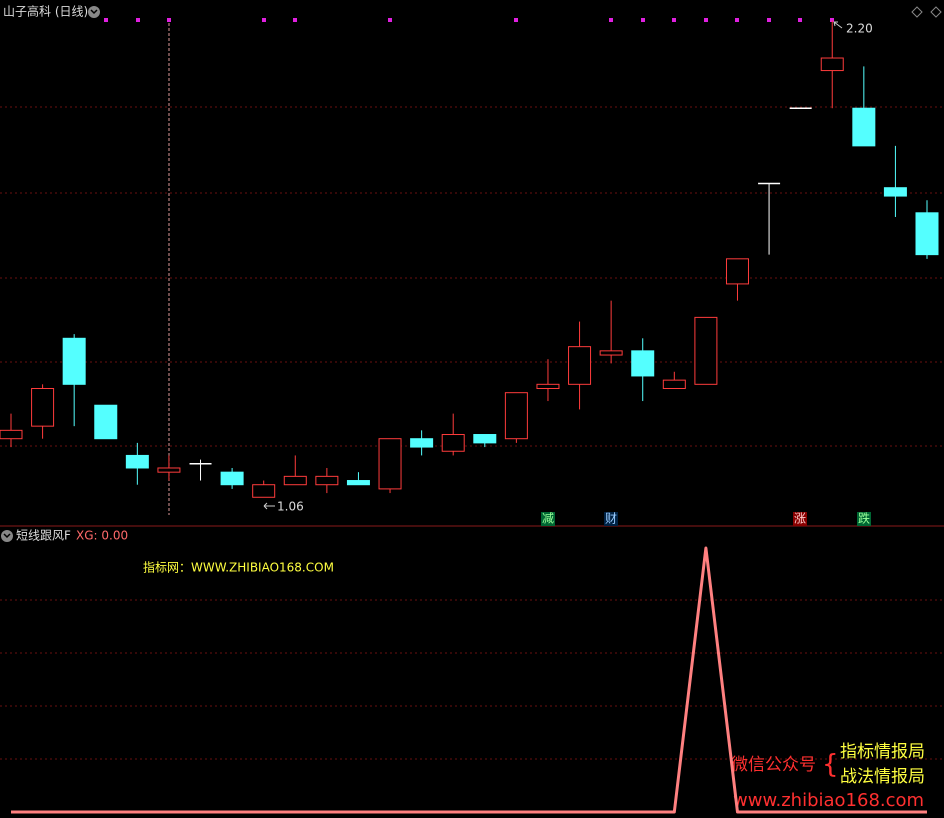 This screenshot has width=944, height=818. What do you see at coordinates (882, 777) in the screenshot?
I see `watermark-name: 战法情报局` at bounding box center [882, 777].